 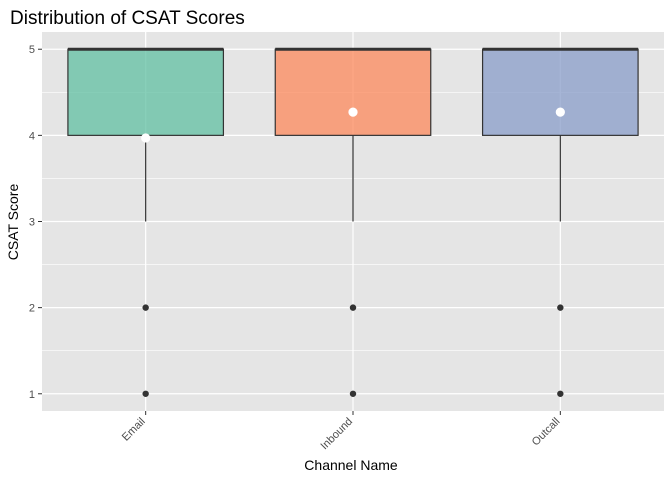 What do you see at coordinates (351, 465) in the screenshot?
I see `x-axis-title: Channel Name` at bounding box center [351, 465].